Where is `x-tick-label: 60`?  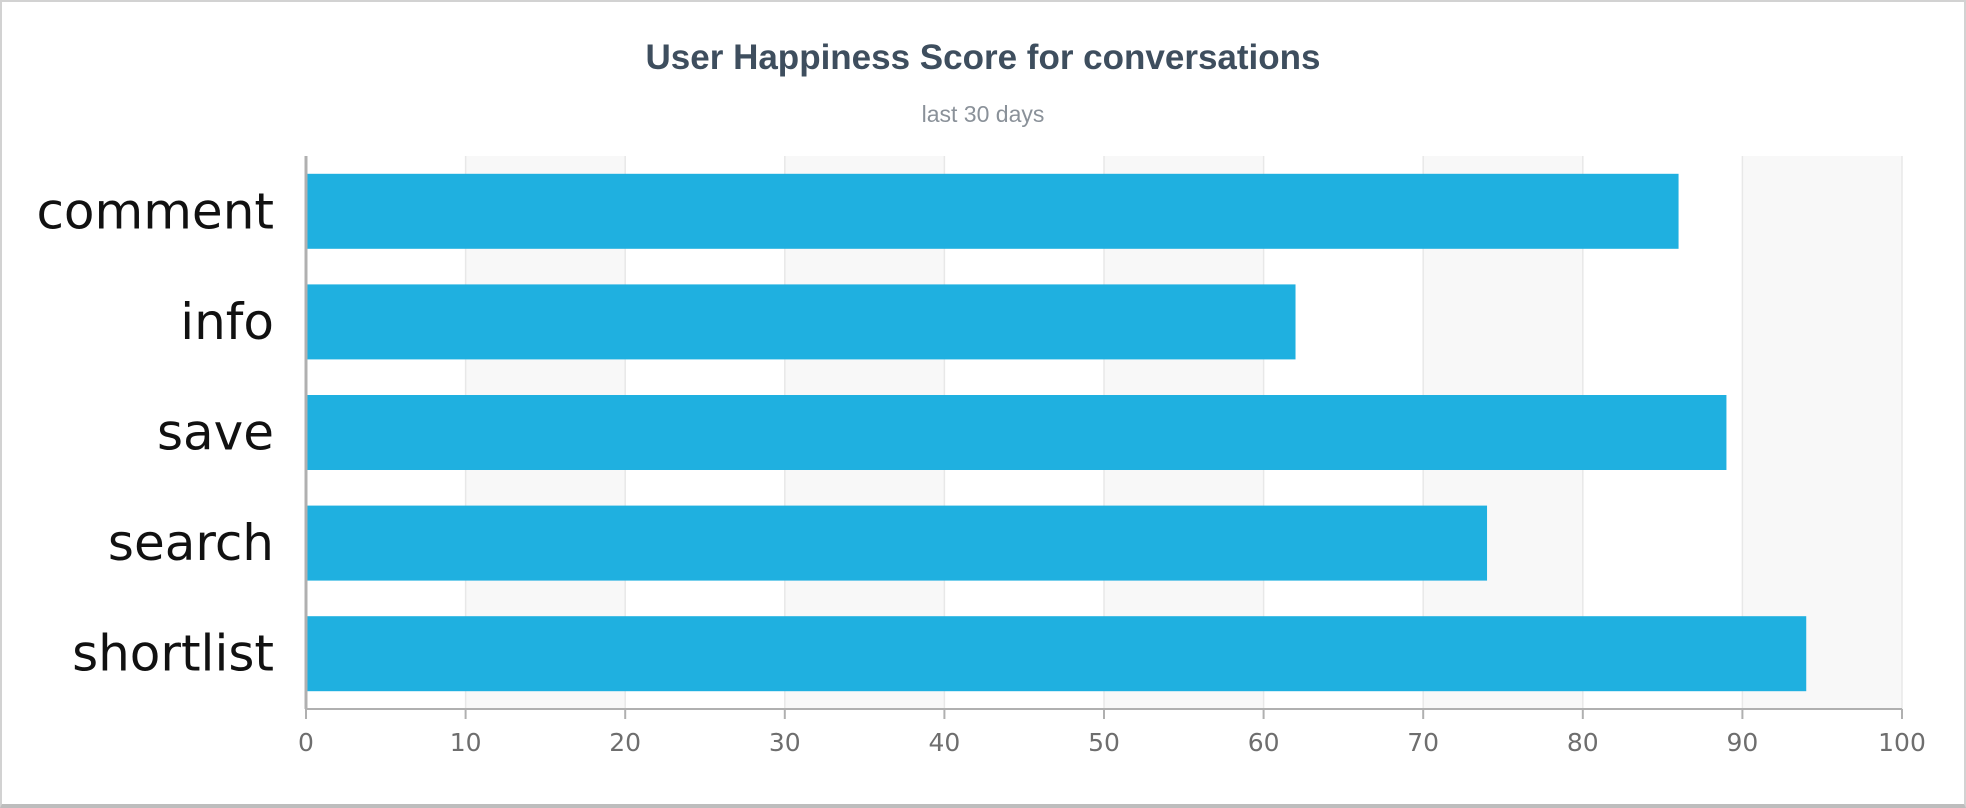 x-tick-label: 60 is located at coordinates (1264, 742).